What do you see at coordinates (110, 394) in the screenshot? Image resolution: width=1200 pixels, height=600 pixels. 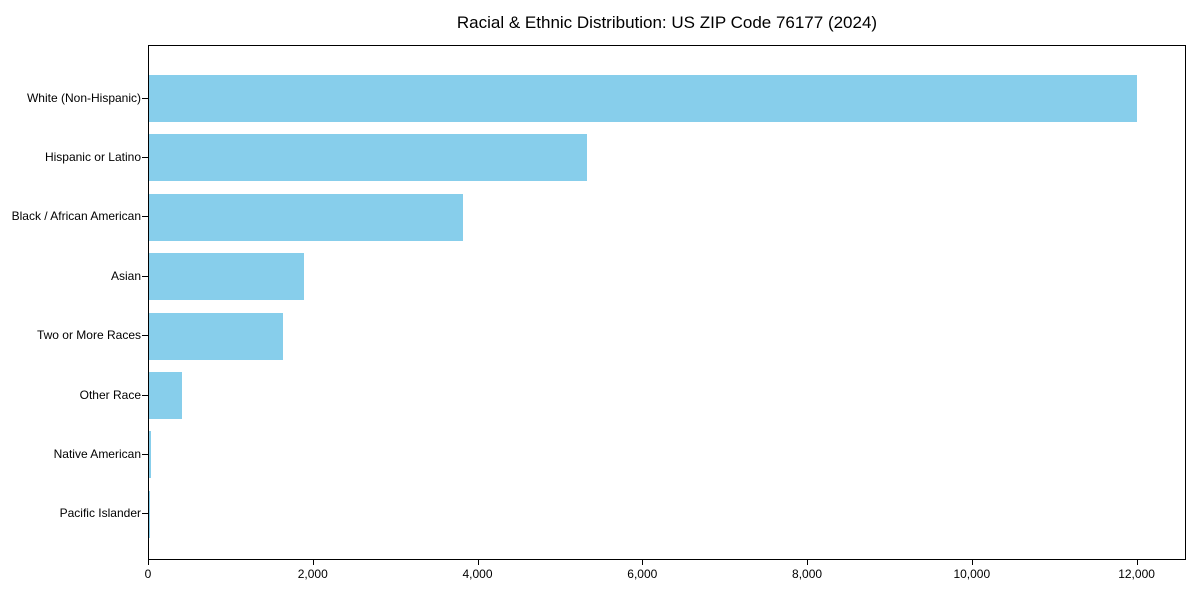 I see `y-axis-label: Other Race` at bounding box center [110, 394].